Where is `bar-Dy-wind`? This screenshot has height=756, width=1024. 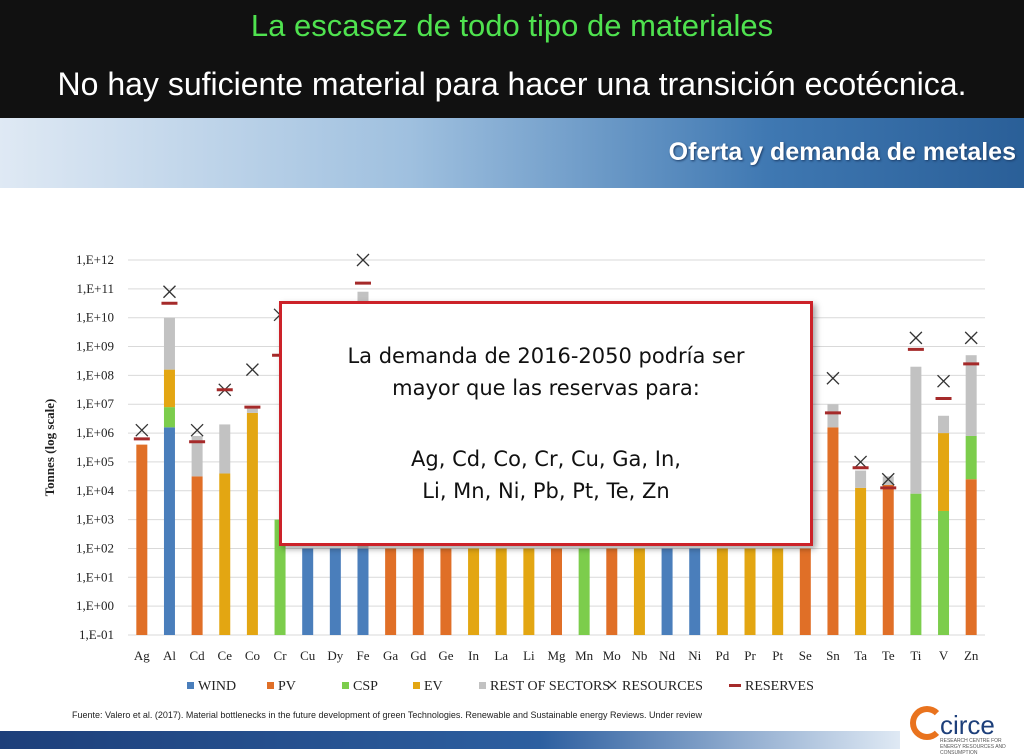
bar-Dy-wind is located at coordinates (335, 591).